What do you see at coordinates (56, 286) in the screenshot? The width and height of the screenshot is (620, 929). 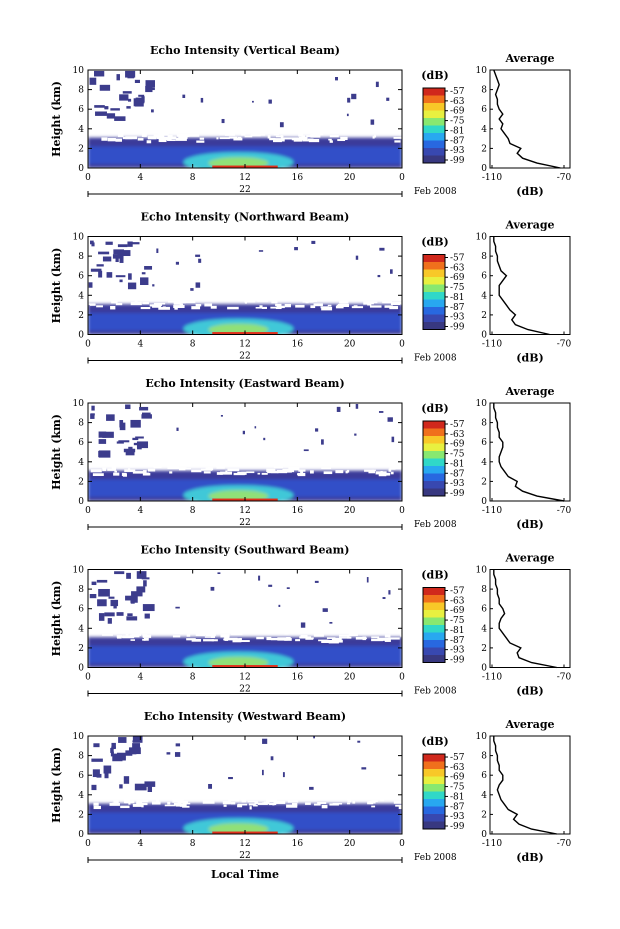 I see `y-axis-label: Height (km)` at bounding box center [56, 286].